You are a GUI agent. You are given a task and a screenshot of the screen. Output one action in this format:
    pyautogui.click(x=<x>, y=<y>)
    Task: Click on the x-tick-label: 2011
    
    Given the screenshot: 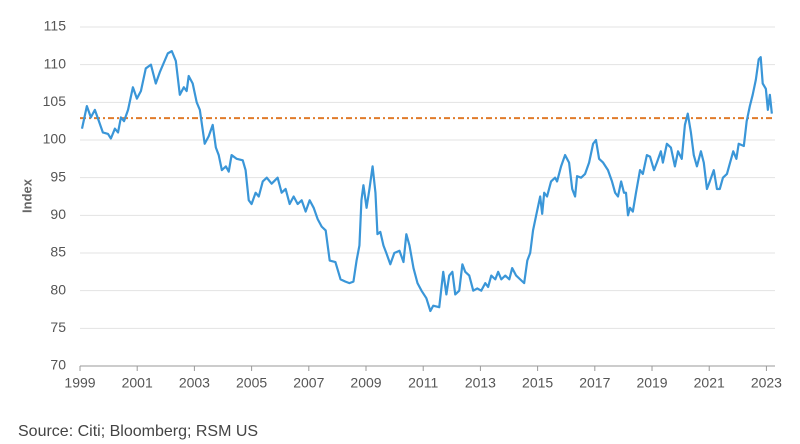 What is the action you would take?
    pyautogui.click(x=423, y=383)
    